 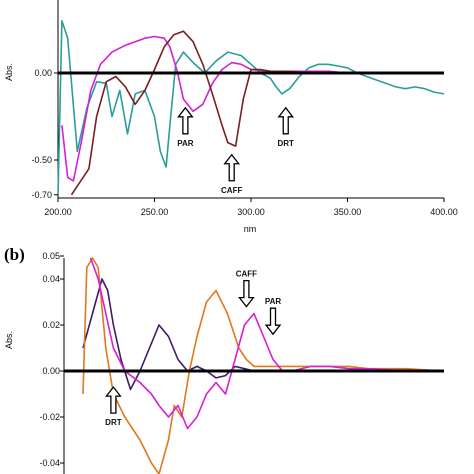 What do you see at coordinates (251, 212) in the screenshot?
I see `x-tick-label: 300.00` at bounding box center [251, 212].